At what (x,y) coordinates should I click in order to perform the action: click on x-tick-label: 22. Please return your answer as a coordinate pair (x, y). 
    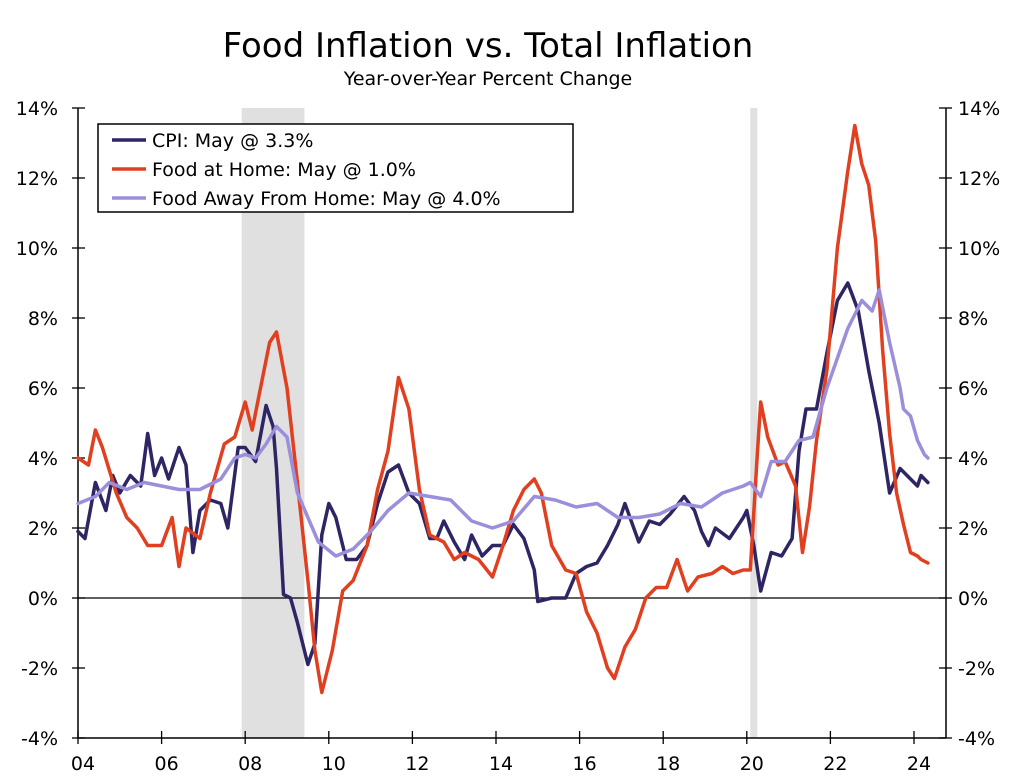
    Looking at the image, I should click on (835, 764).